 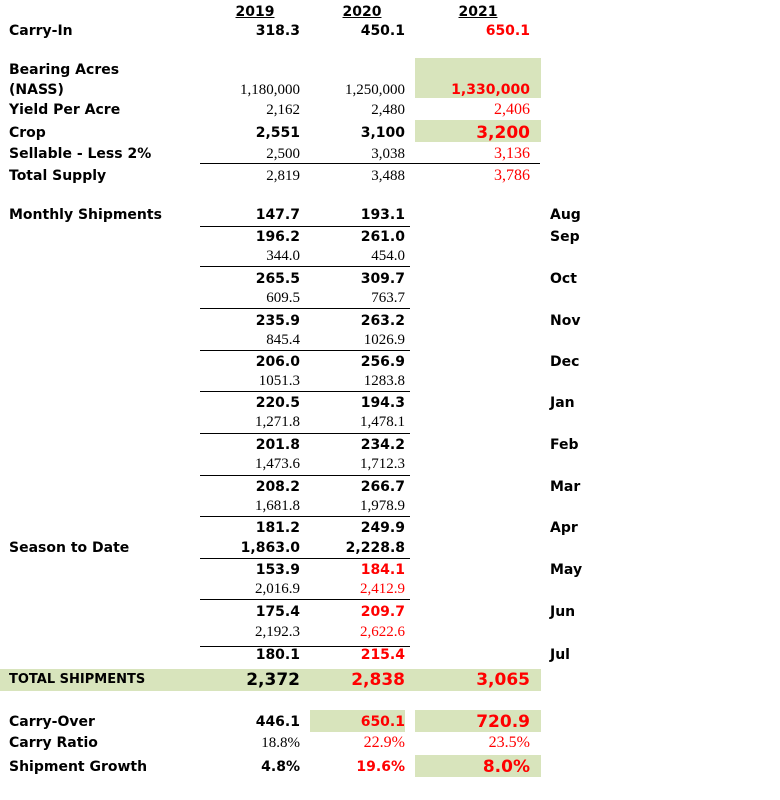 I want to click on cell: 2,622.6, so click(x=382, y=632).